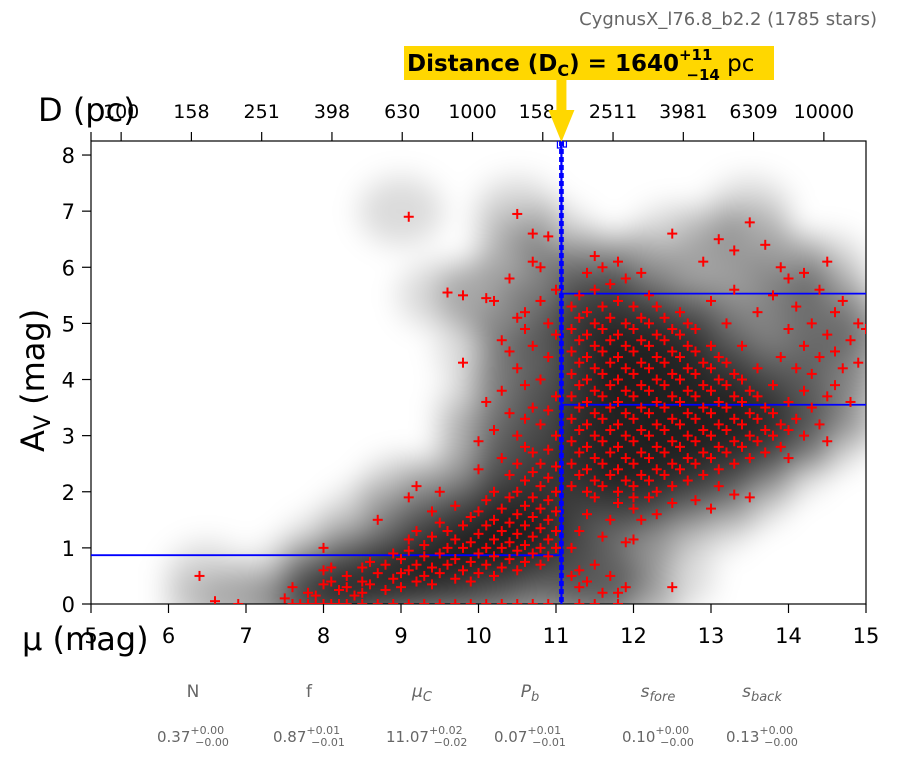  What do you see at coordinates (638, 737) in the screenshot?
I see `param-value-main: 0.10` at bounding box center [638, 737].